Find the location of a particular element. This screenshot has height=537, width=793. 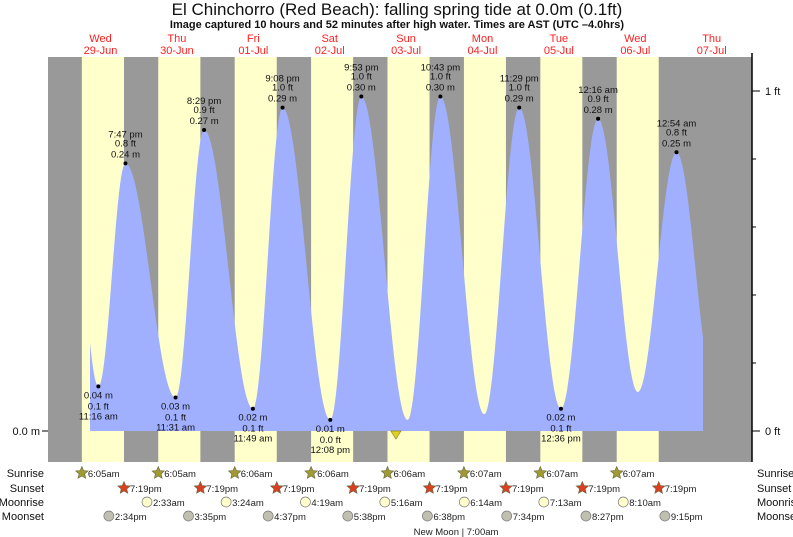

high-tide-label: 8:29 pm is located at coordinates (204, 101).